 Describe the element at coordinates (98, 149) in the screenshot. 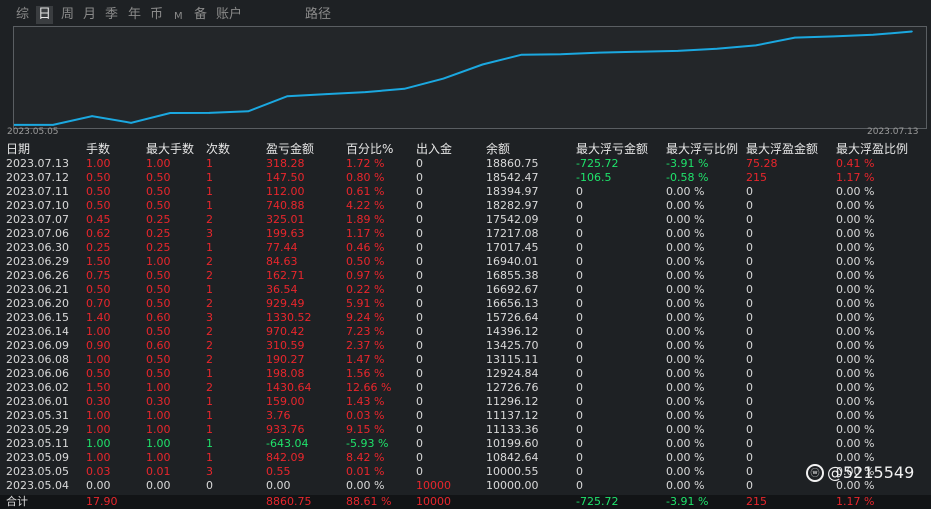

I see `column-header: 手数` at that location.